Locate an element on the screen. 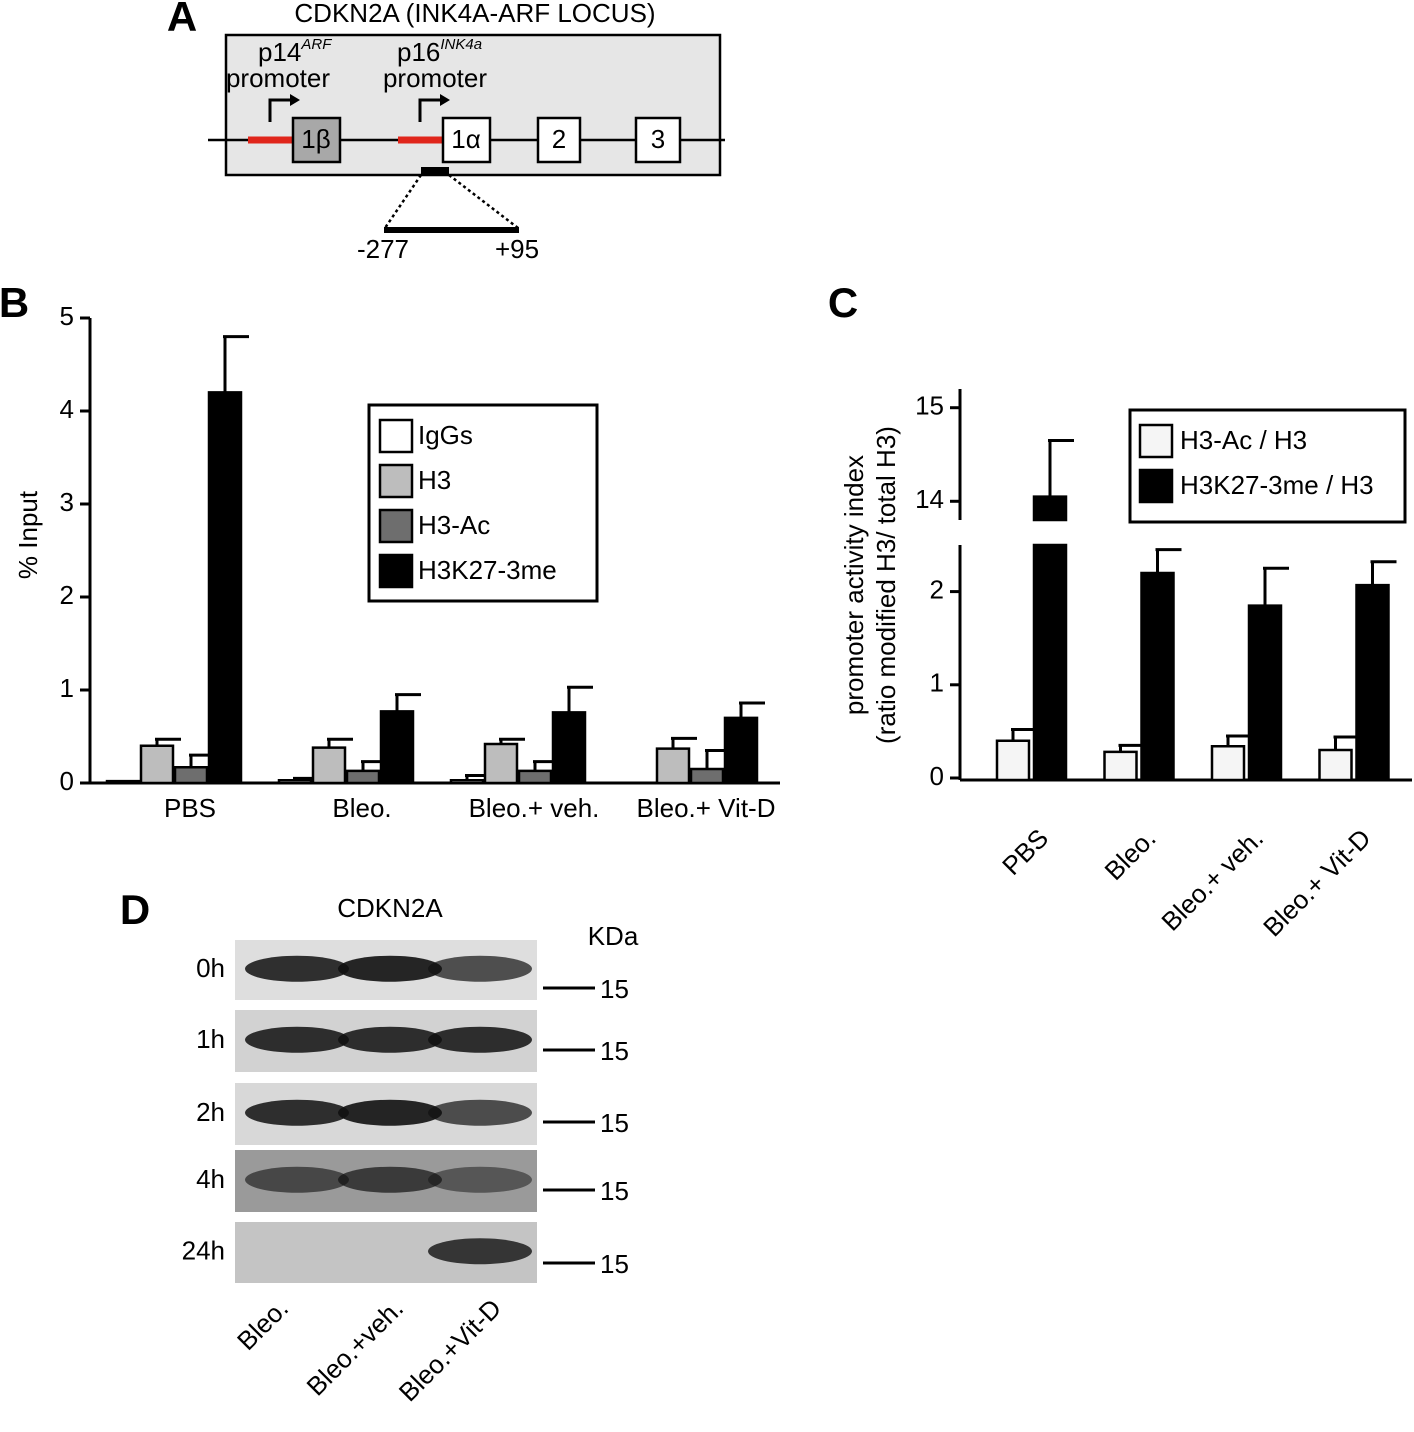 This screenshot has height=1432, width=1414. y-axis-title: promoter activity index is located at coordinates (854, 585).